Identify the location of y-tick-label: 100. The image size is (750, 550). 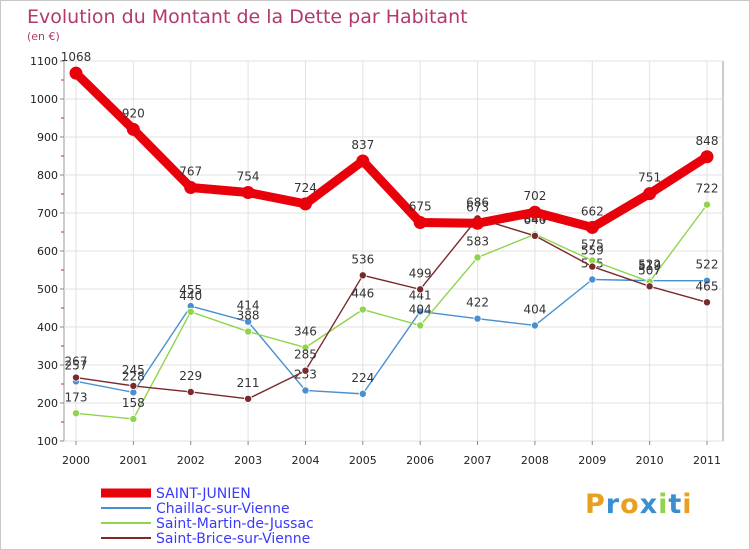
(47, 441).